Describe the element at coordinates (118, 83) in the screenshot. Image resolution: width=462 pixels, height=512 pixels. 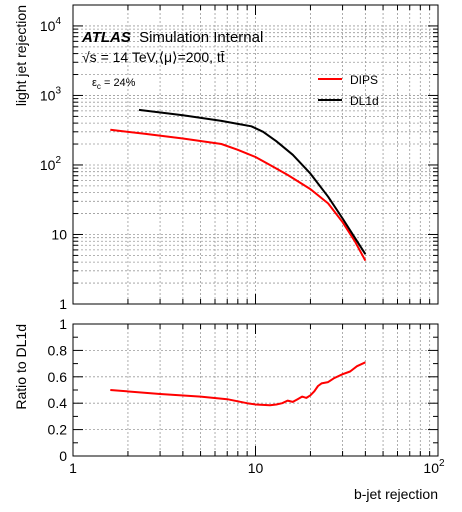
I see `annotation-rest: = 24%` at that location.